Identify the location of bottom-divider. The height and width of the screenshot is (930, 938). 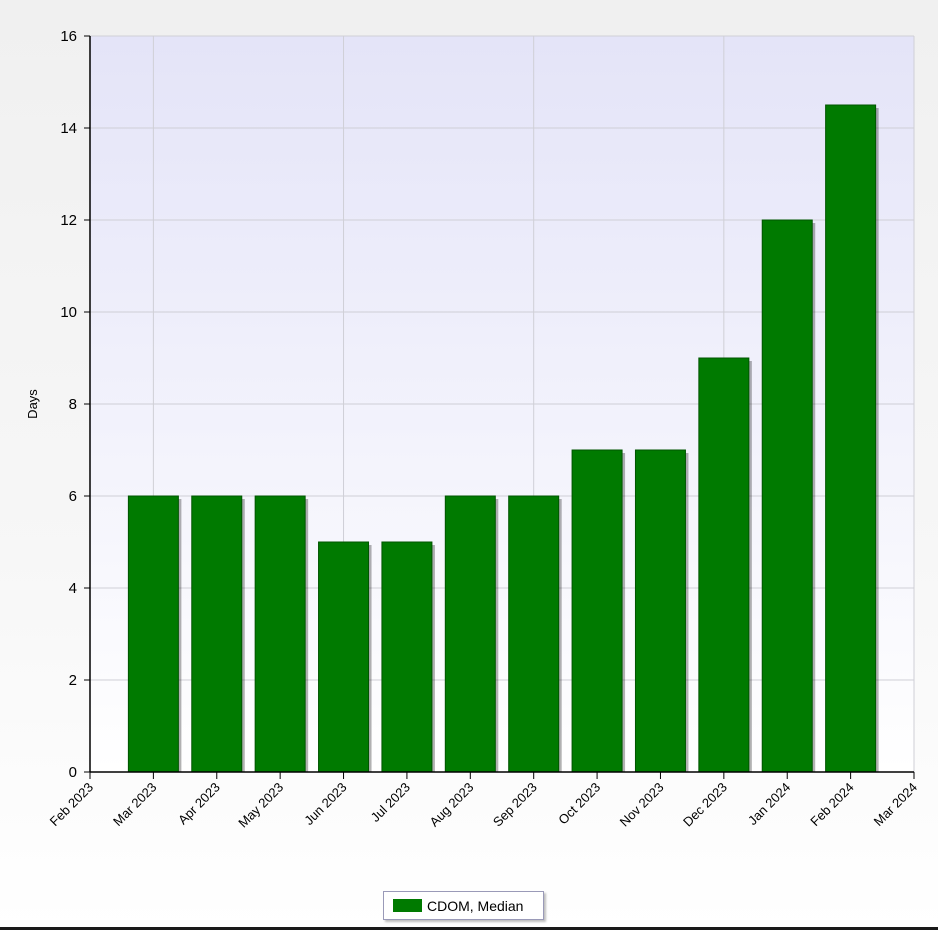
(469, 928).